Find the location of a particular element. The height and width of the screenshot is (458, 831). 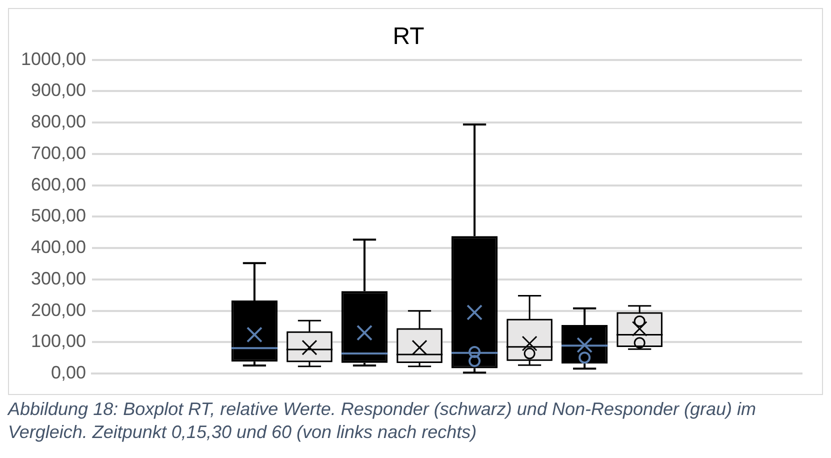

y-tick-label: 0,00 is located at coordinates (68, 372).